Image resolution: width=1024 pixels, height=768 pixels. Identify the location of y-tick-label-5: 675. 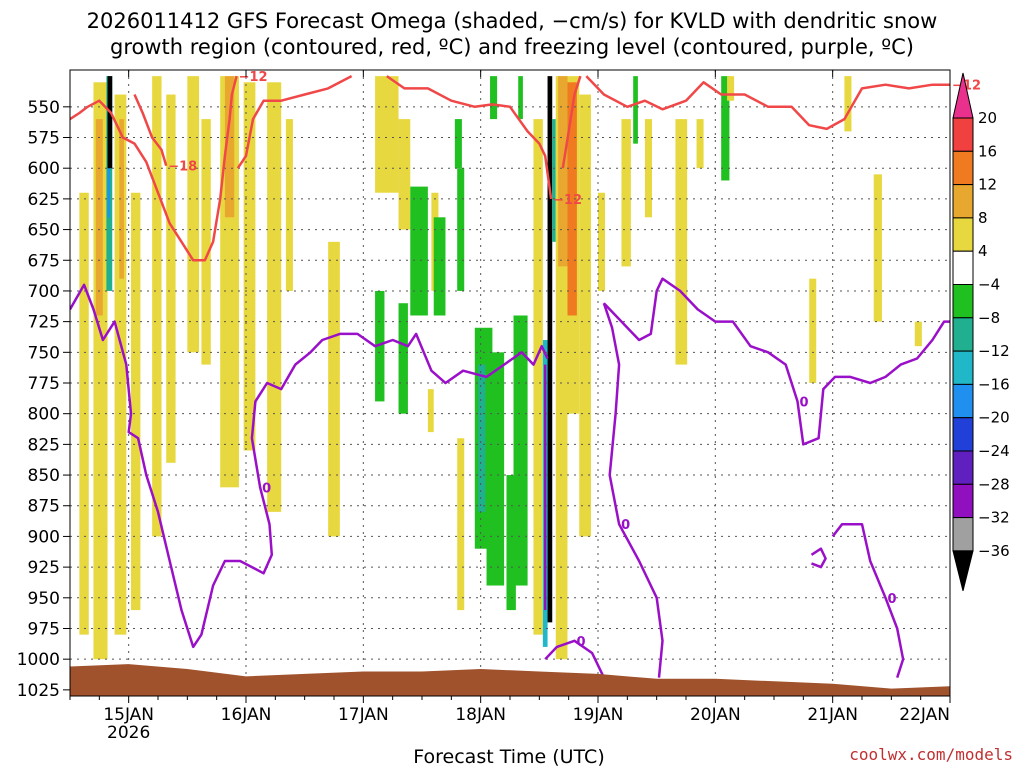
(44, 261).